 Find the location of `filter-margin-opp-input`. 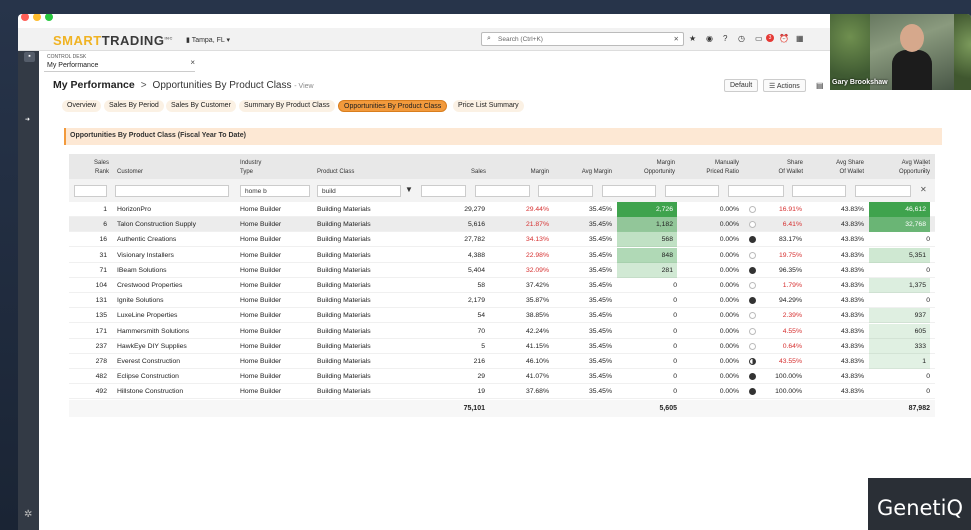

filter-margin-opp-input is located at coordinates (629, 191).